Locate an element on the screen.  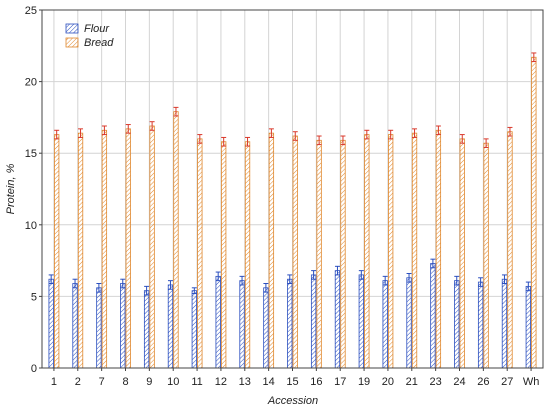
x-tick-label: 19 is located at coordinates (364, 382).